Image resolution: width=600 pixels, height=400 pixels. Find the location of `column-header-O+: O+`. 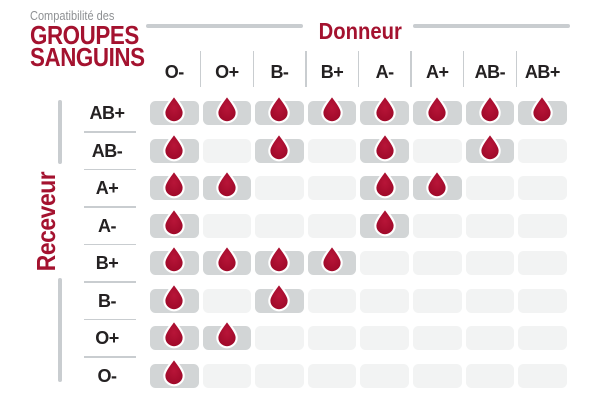

column-header-O+: O+ is located at coordinates (227, 72).